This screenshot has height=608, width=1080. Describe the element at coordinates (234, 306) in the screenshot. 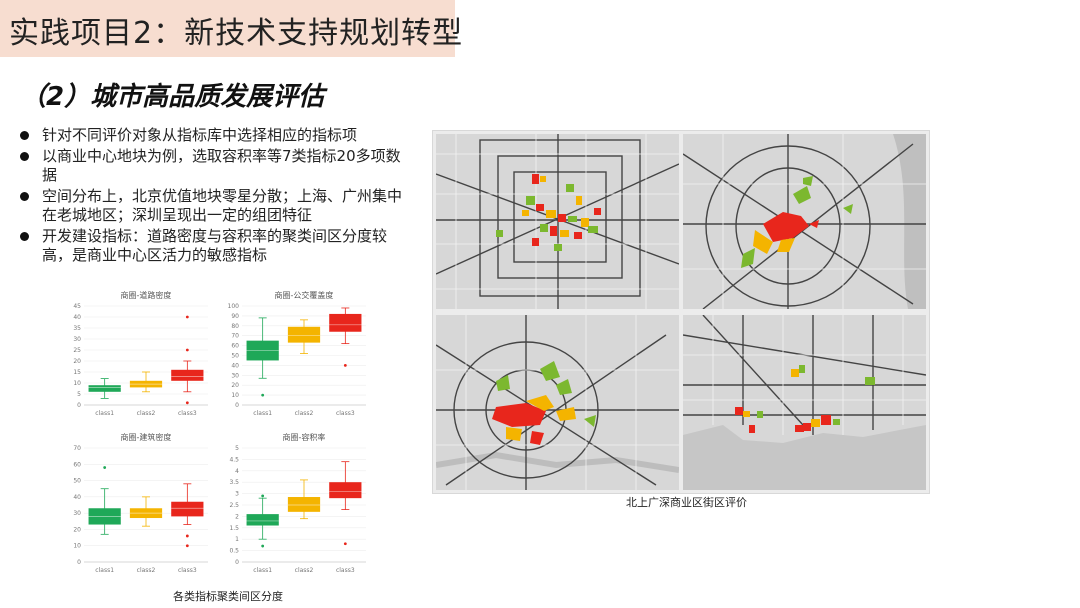

I see `y-tick-label: 100` at that location.